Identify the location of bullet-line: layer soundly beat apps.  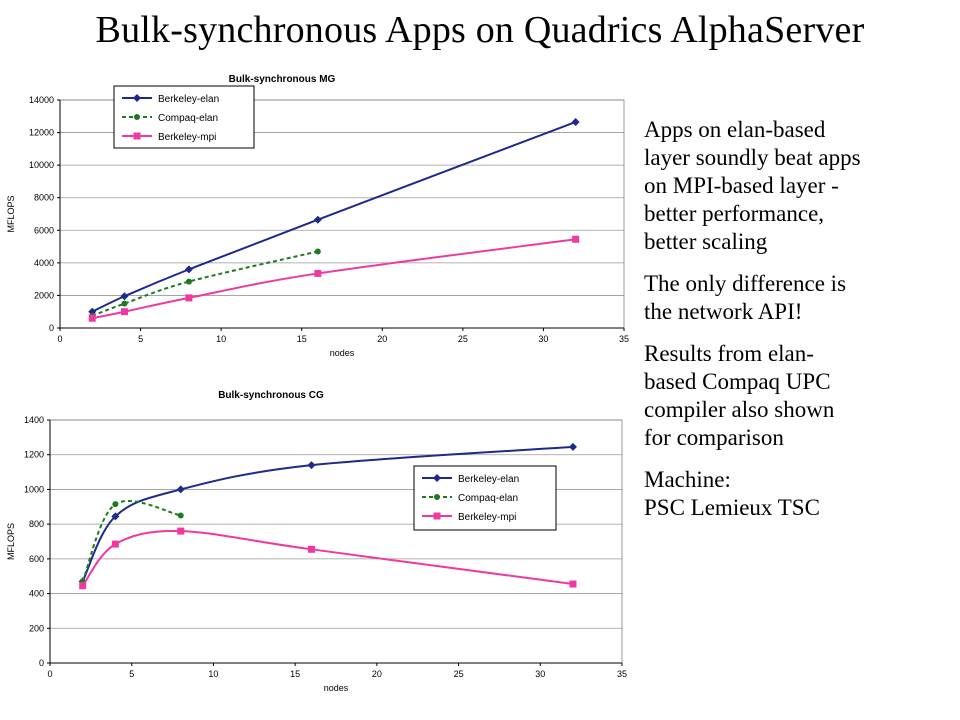
(752, 157).